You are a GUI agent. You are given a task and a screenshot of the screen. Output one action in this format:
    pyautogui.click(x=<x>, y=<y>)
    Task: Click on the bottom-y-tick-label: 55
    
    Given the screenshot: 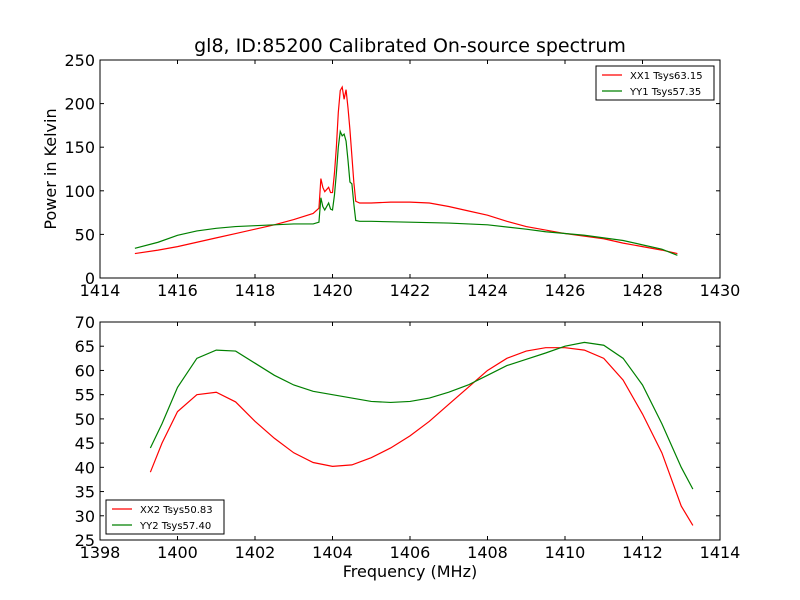 What is the action you would take?
    pyautogui.click(x=85, y=395)
    